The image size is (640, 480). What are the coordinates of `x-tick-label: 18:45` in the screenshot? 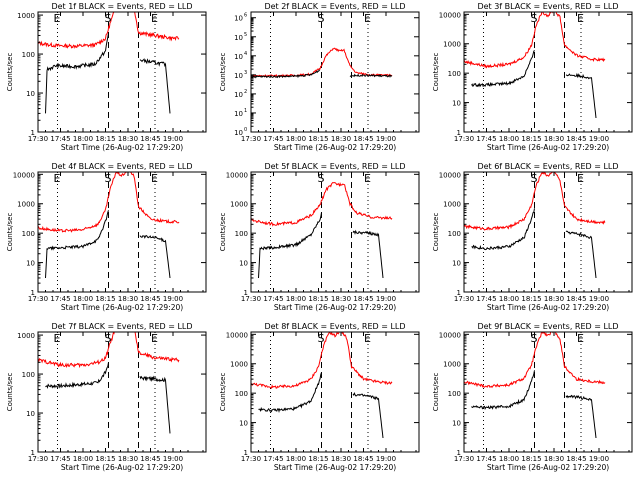 It's located at (150, 459).